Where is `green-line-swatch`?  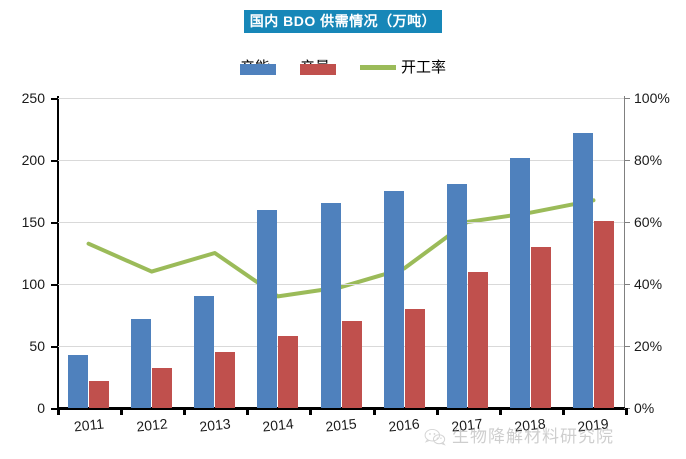
green-line-swatch is located at coordinates (378, 67).